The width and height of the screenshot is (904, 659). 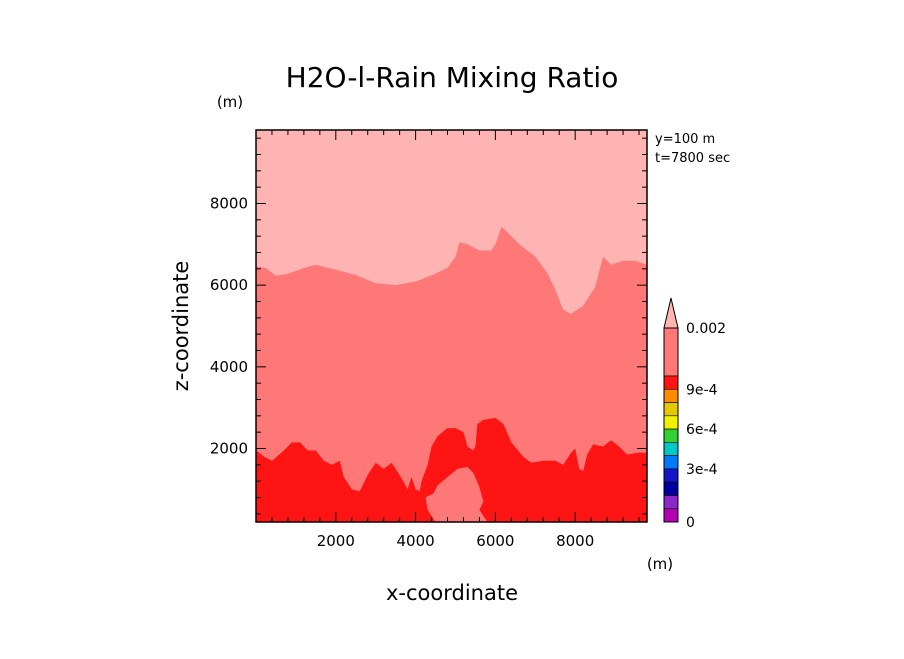 I want to click on y-tick-label: 8000, so click(x=229, y=204).